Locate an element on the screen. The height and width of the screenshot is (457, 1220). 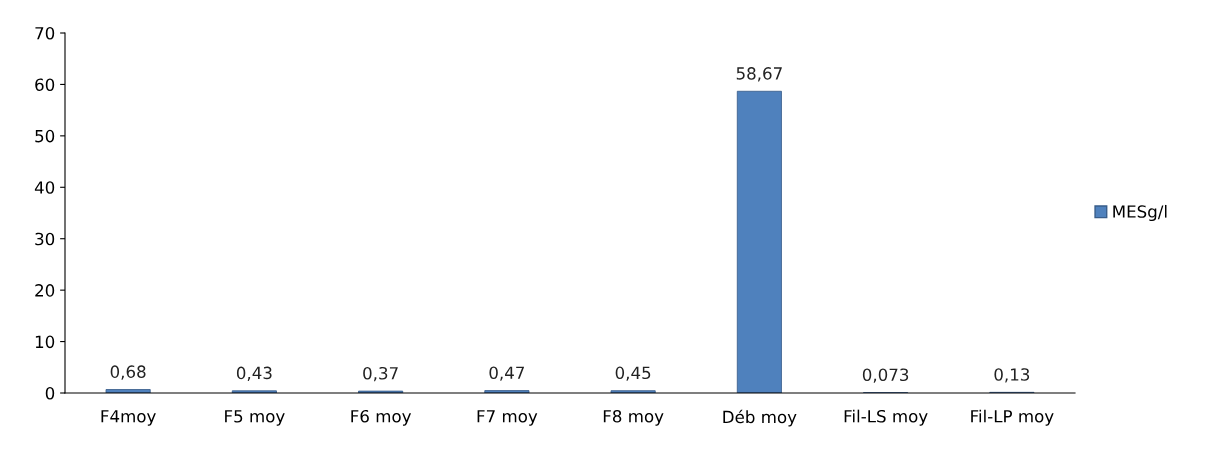
y-tick-label: 30 is located at coordinates (45, 239).